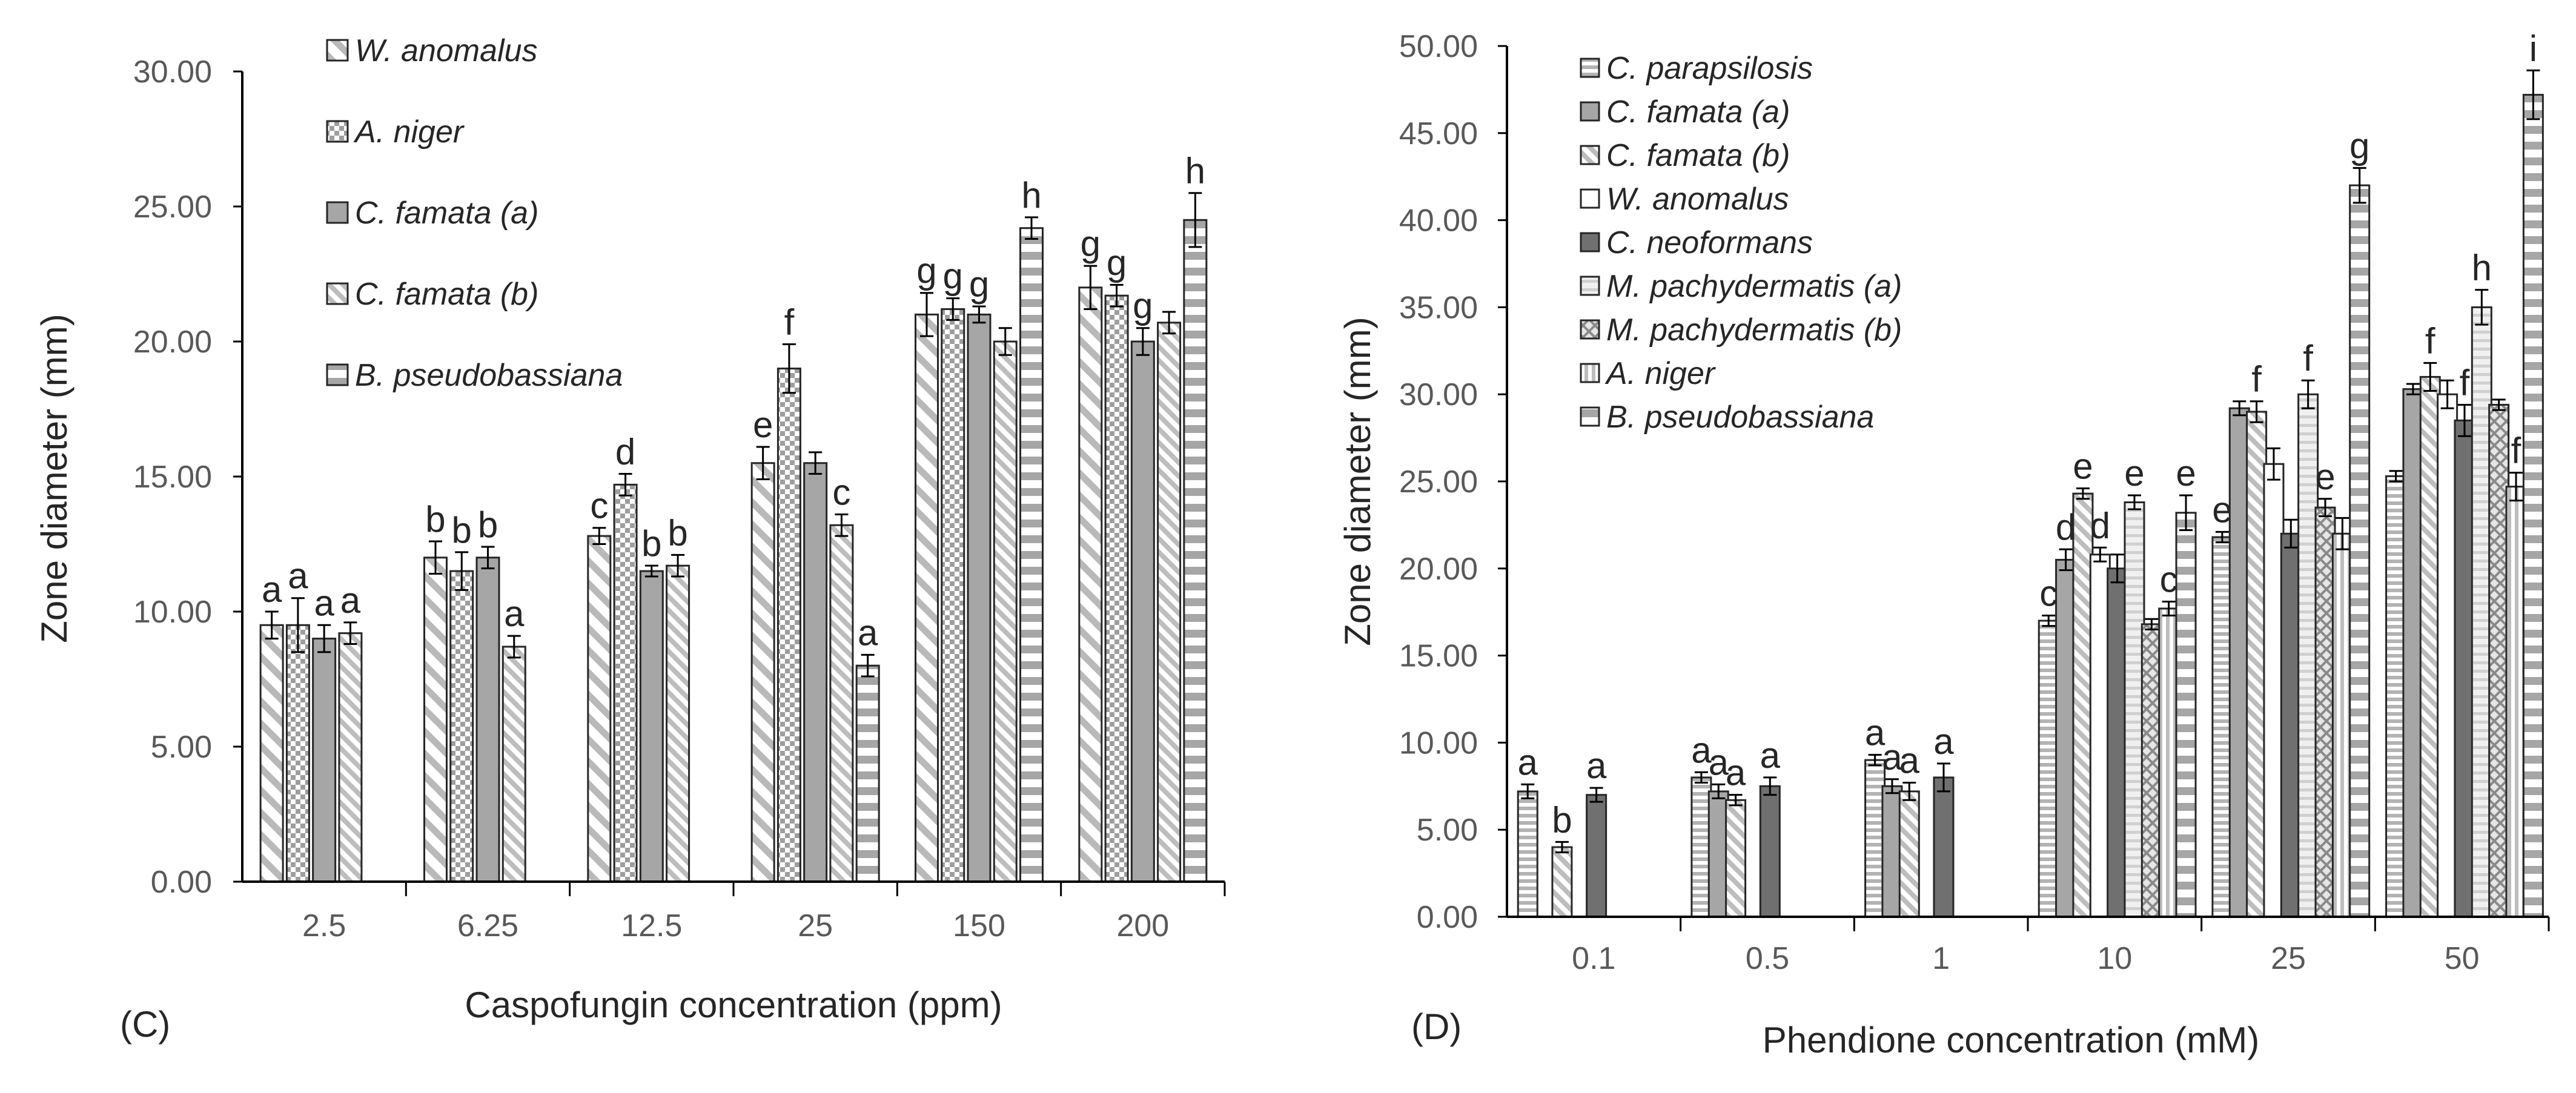  Describe the element at coordinates (1941, 959) in the screenshot. I see `x-tick-label: 1` at that location.